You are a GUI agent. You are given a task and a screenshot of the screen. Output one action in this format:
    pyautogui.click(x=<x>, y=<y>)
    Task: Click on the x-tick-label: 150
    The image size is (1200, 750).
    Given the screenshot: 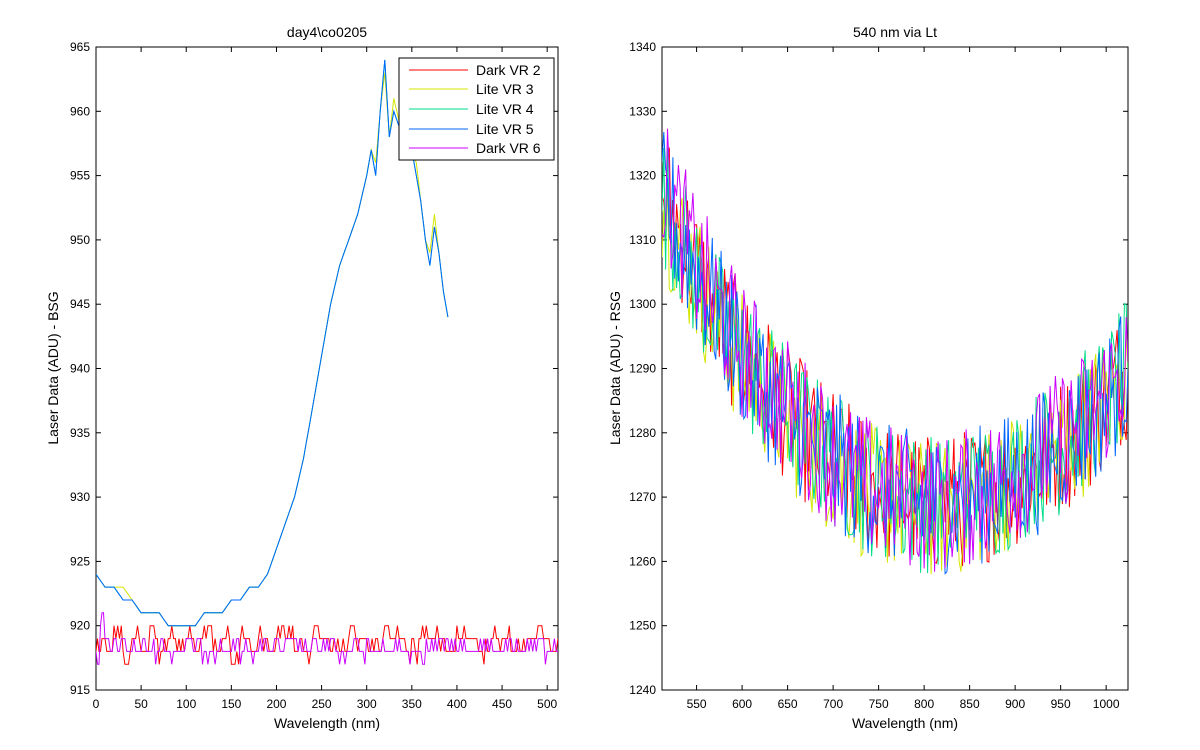 What is the action you would take?
    pyautogui.click(x=231, y=704)
    